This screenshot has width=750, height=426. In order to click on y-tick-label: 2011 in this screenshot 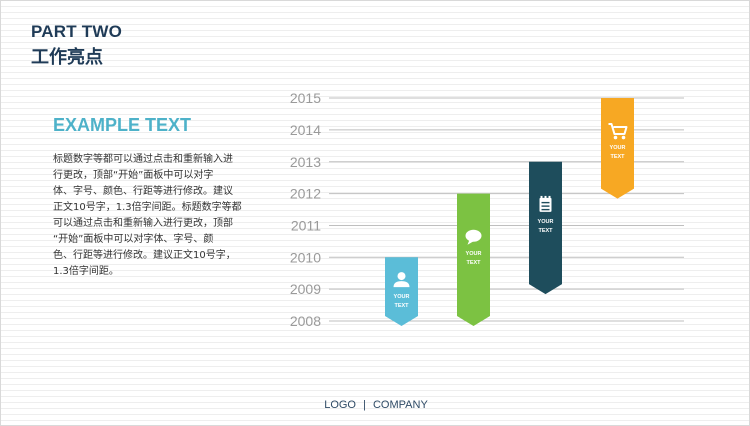, I will do `click(306, 225)`.